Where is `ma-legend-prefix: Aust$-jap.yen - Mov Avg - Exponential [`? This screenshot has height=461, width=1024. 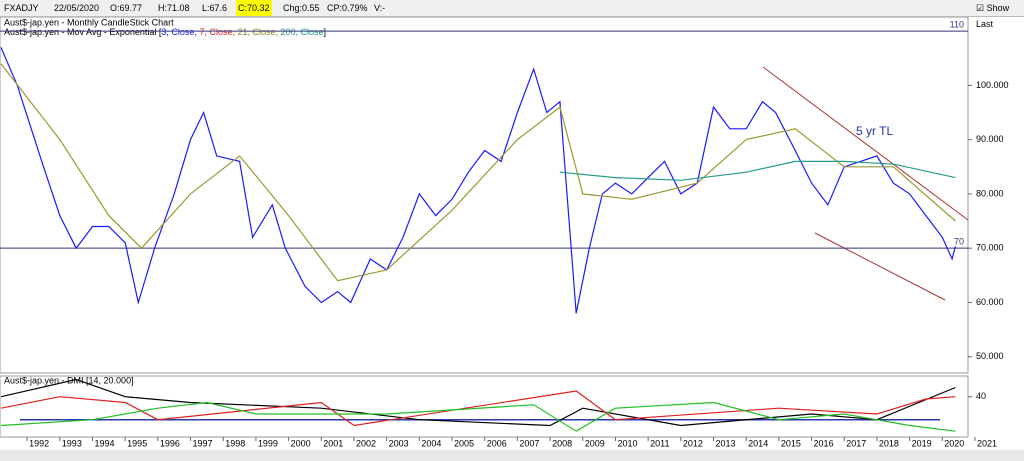 ma-legend-prefix: Aust$-jap.yen - Mov Avg - Exponential [ is located at coordinates (83, 32).